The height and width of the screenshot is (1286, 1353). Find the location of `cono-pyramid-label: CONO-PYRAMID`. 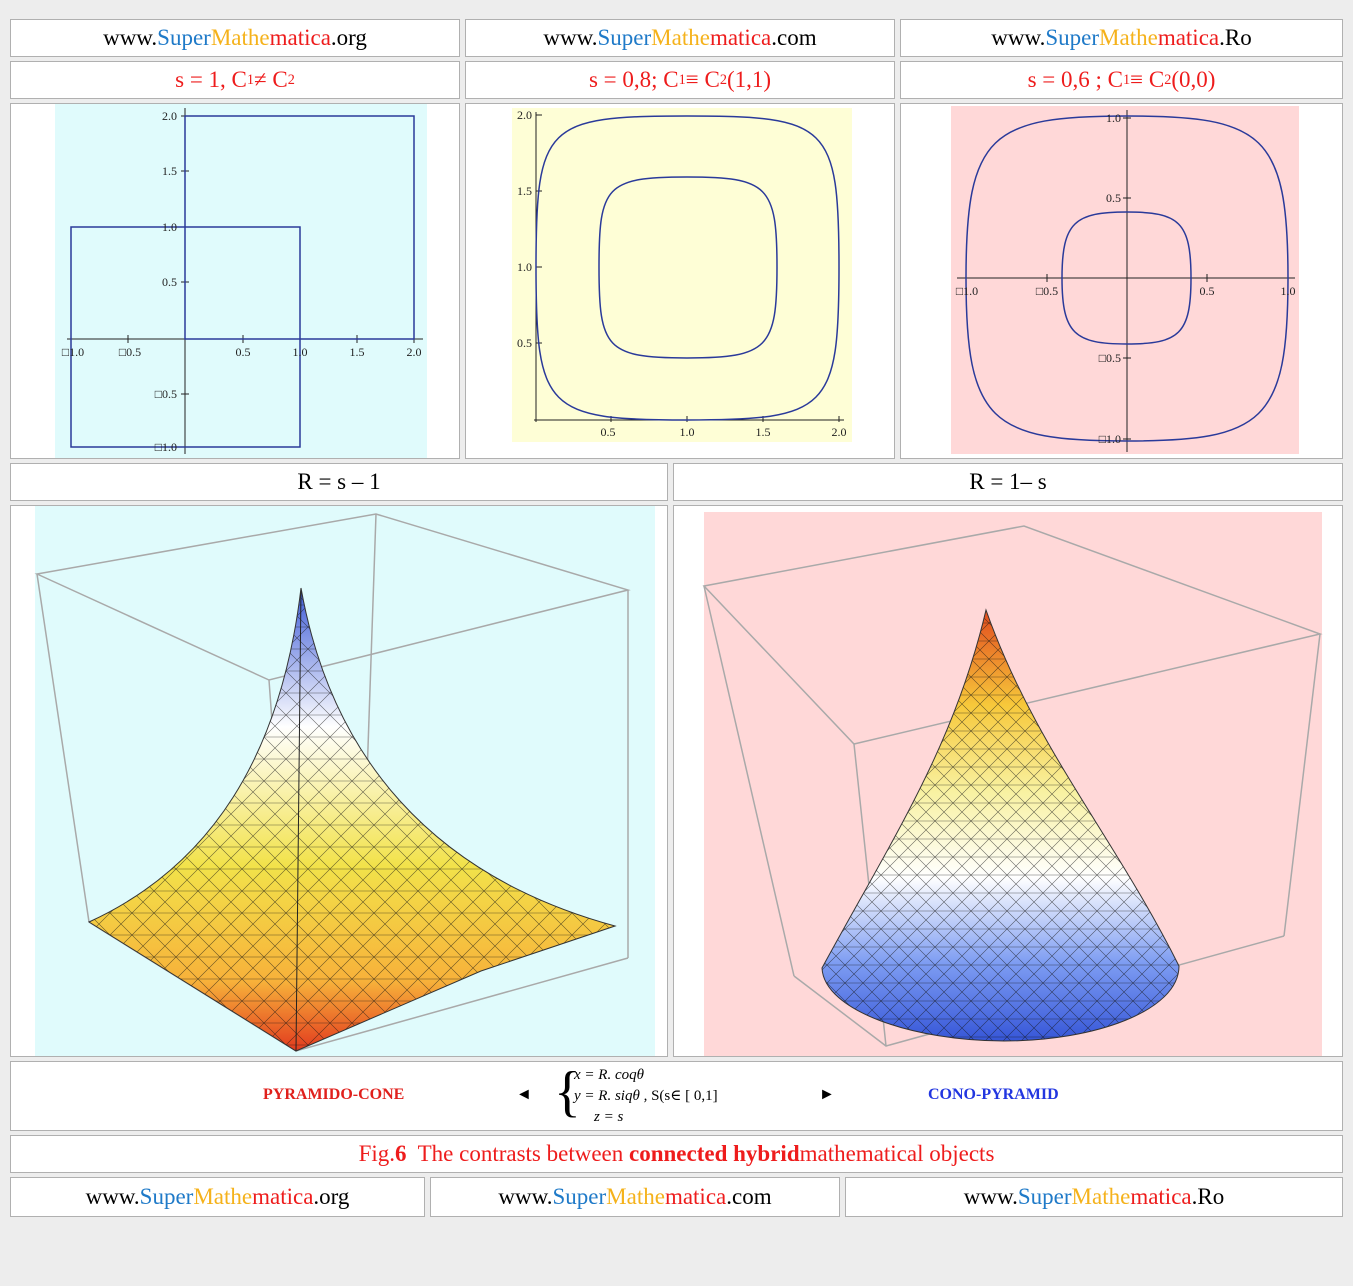

cono-pyramid-label: CONO-PYRAMID is located at coordinates (993, 1094).